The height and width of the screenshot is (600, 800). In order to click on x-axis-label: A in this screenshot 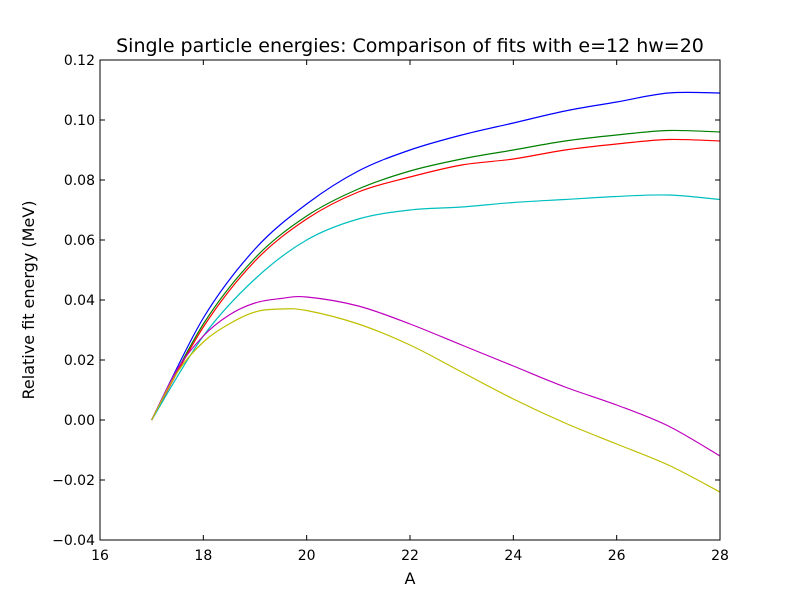, I will do `click(410, 578)`.